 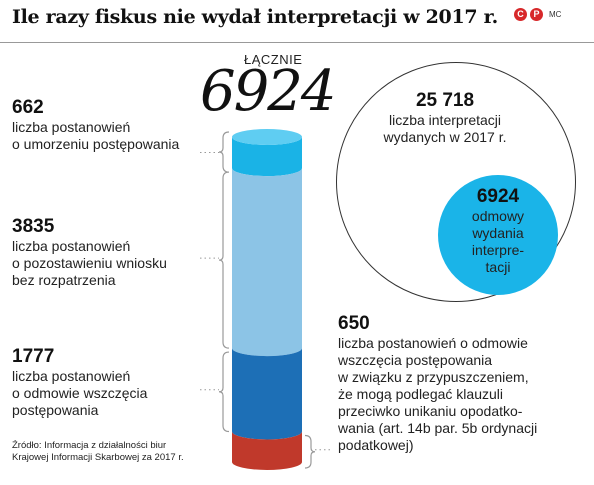 I want to click on total-value: 6924, so click(x=268, y=91).